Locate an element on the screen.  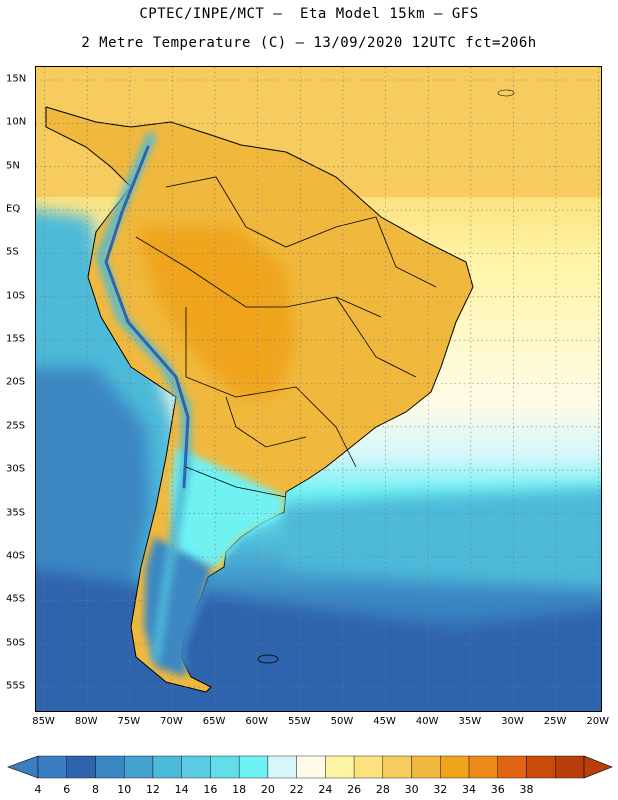
colorbar-label: 14 is located at coordinates (181, 789).